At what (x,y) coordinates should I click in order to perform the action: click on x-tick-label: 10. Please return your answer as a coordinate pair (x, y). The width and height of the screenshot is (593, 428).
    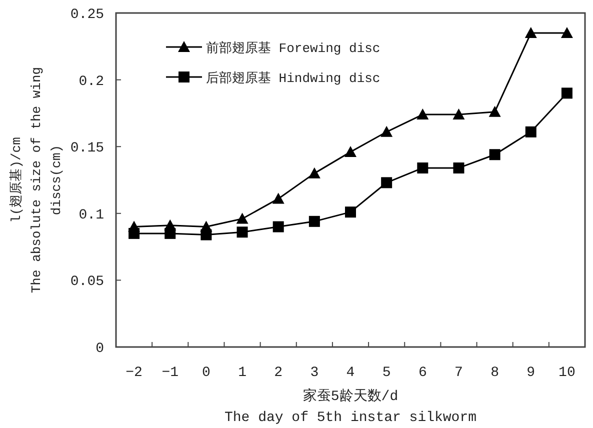
    Looking at the image, I should click on (567, 373).